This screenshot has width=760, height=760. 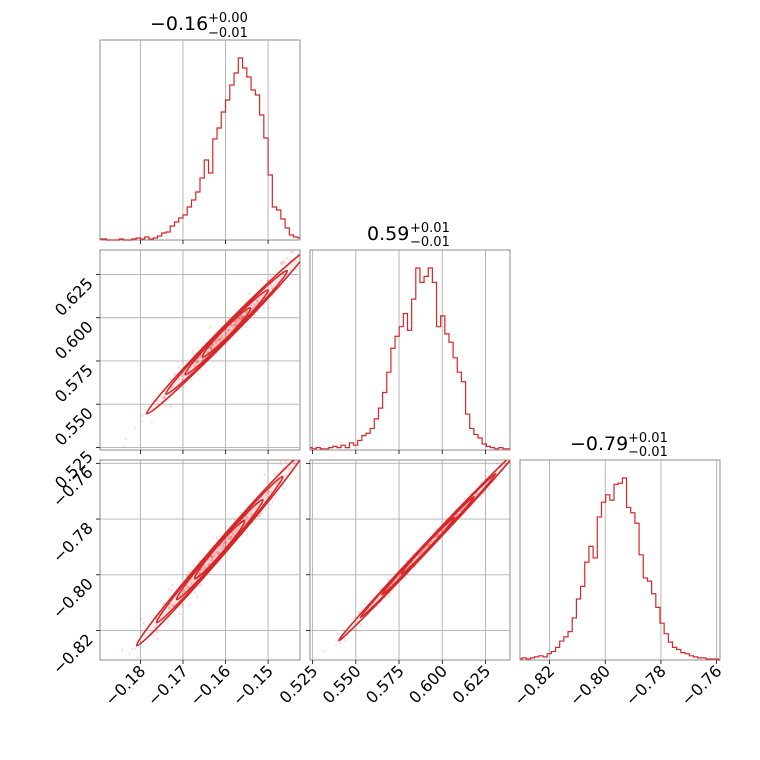 I want to click on y-tick-label: −0.80, so click(x=73, y=598).